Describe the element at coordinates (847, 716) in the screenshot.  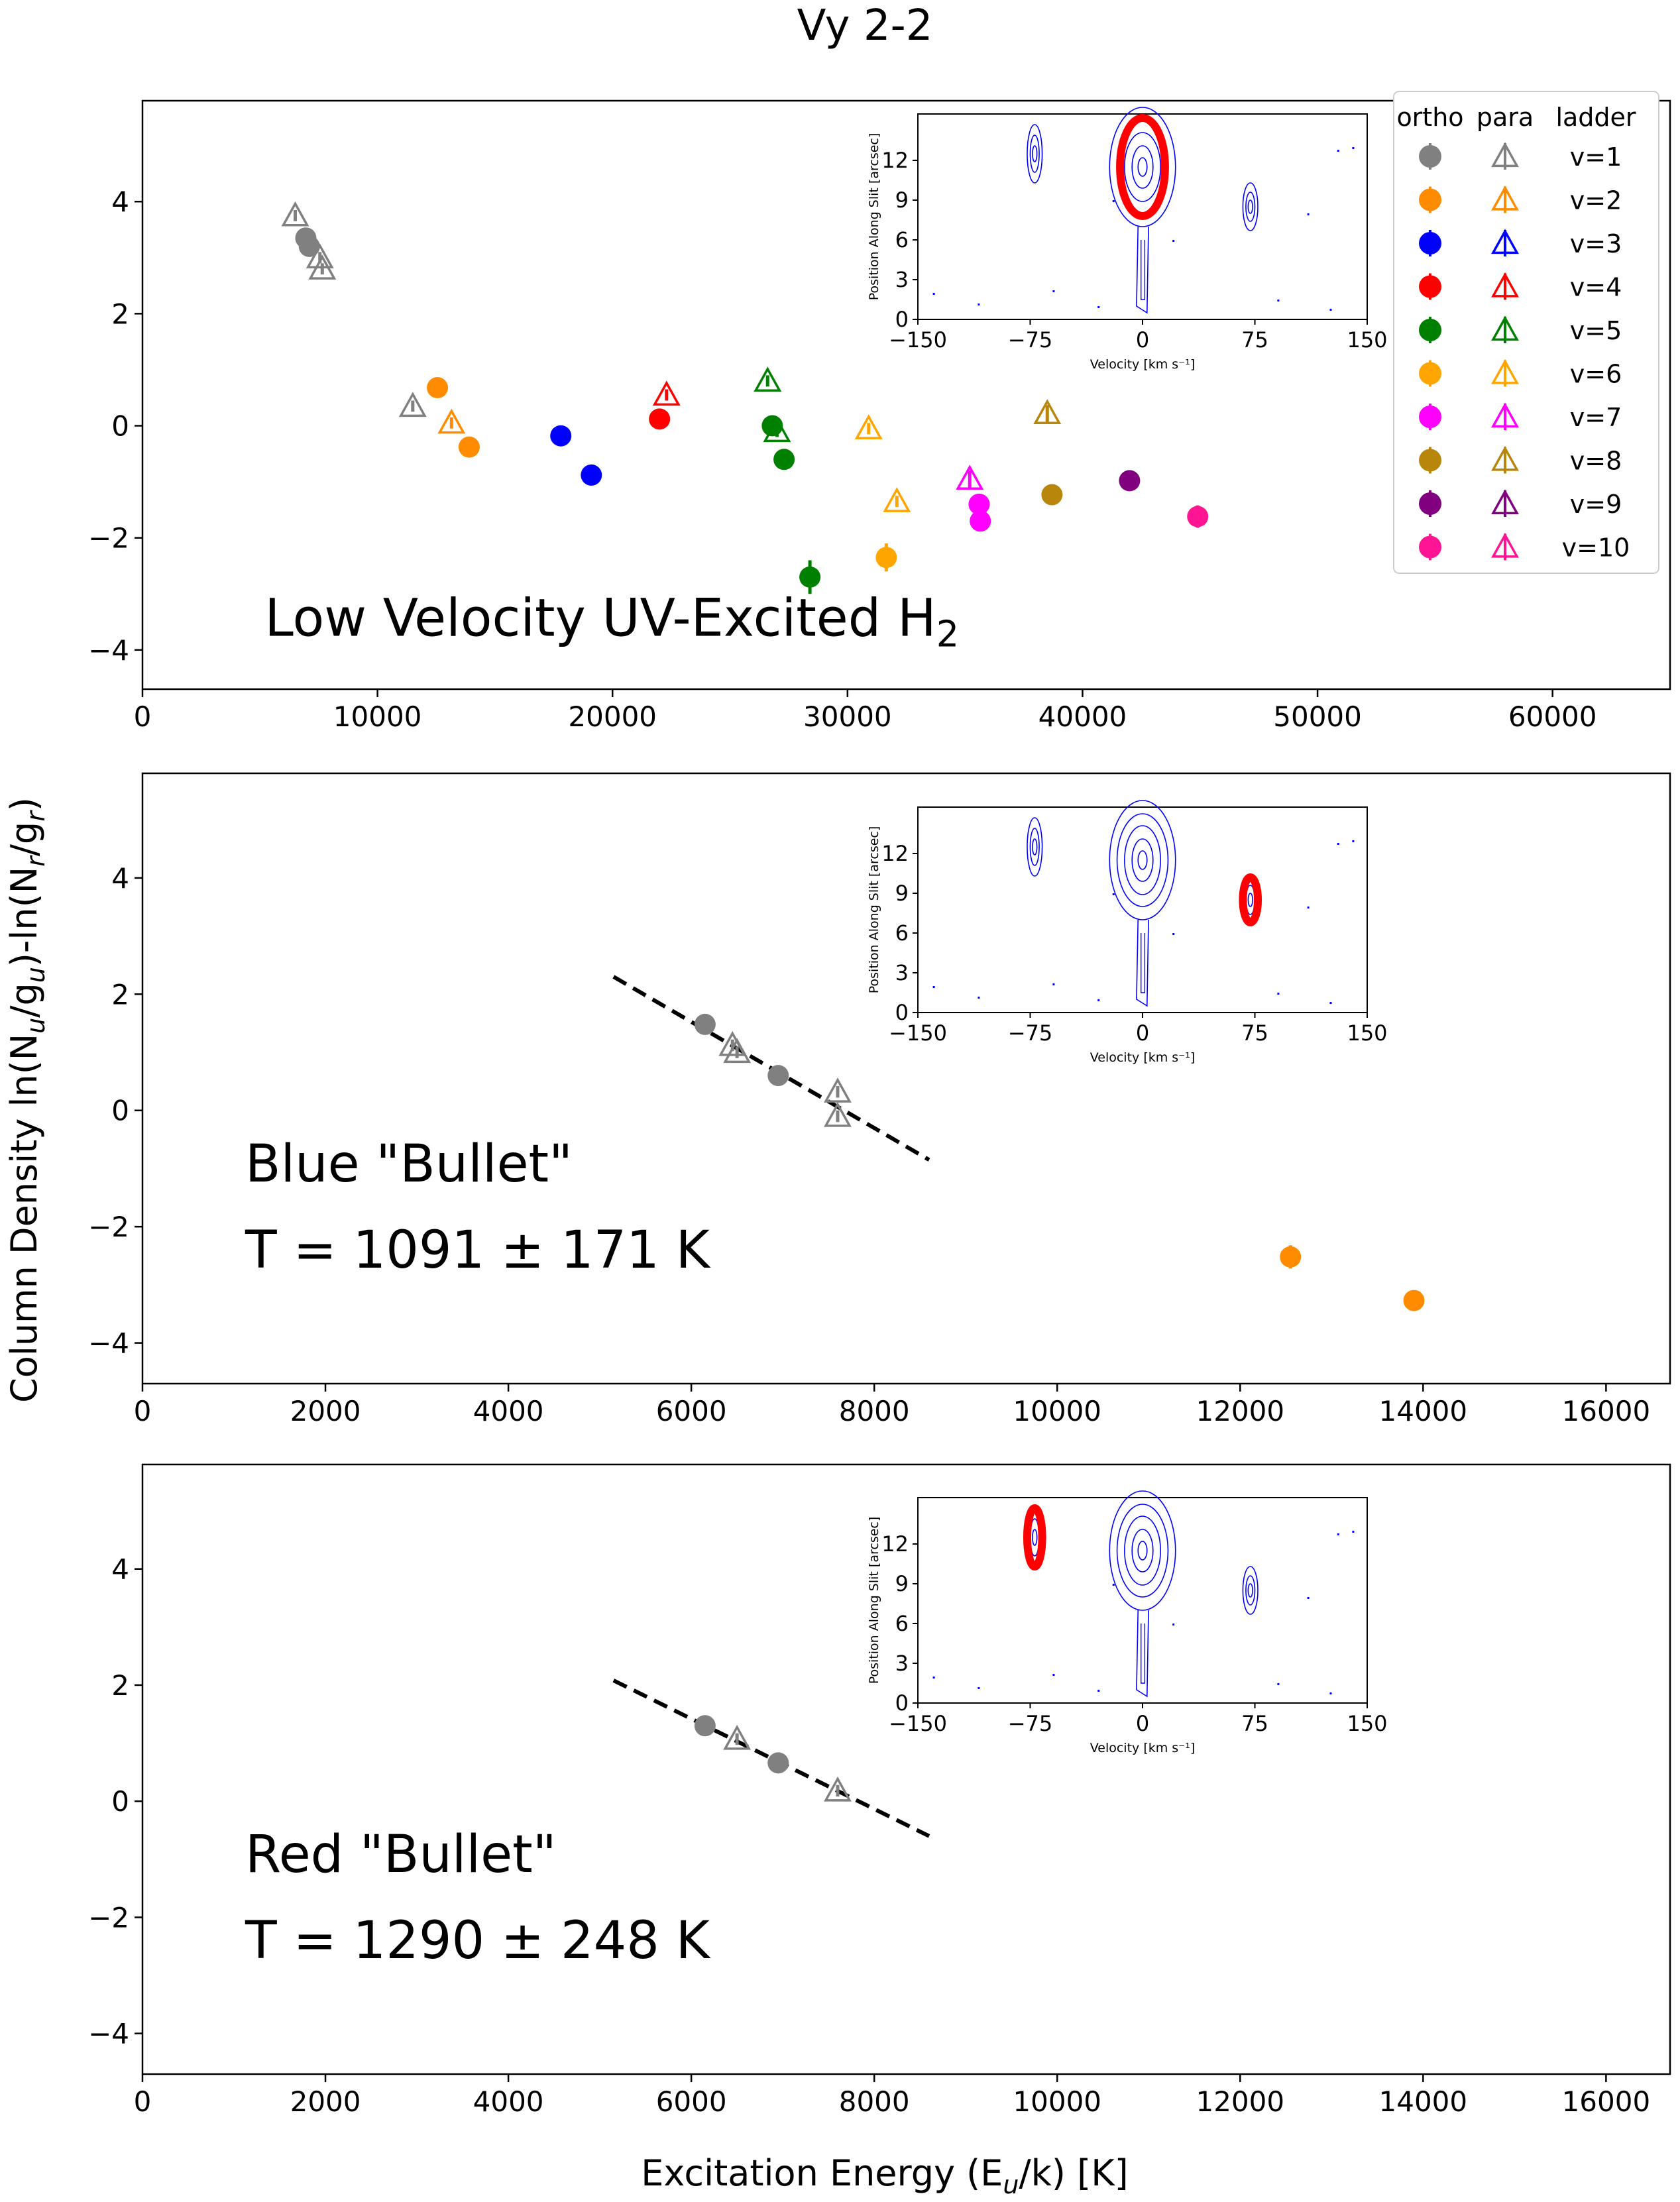
I see `x-tick-label: 30000` at that location.